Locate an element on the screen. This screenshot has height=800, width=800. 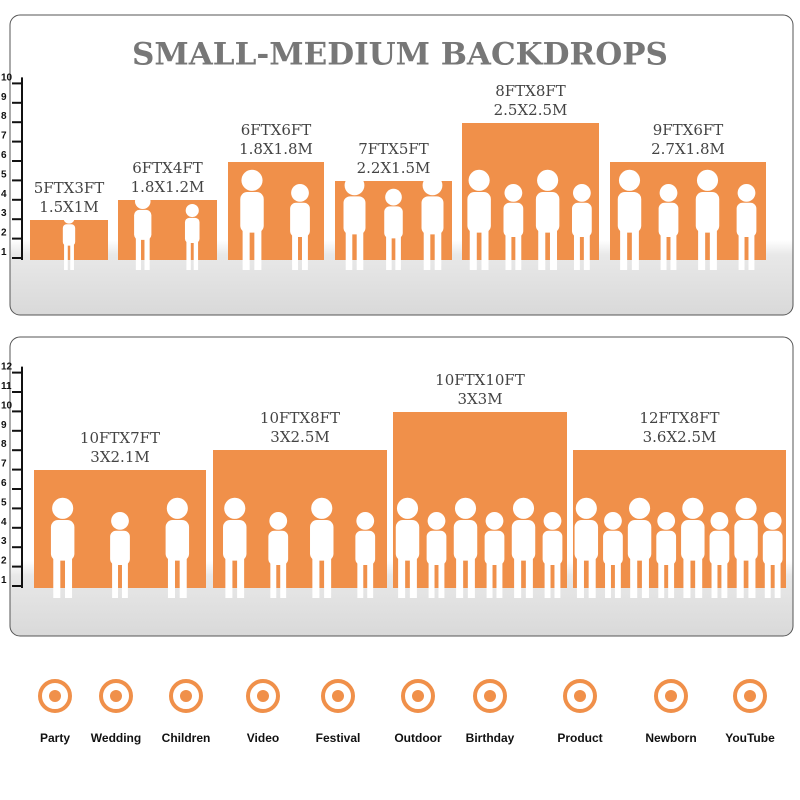
backdrop-size-m: 2.7X1.8M is located at coordinates (688, 149).